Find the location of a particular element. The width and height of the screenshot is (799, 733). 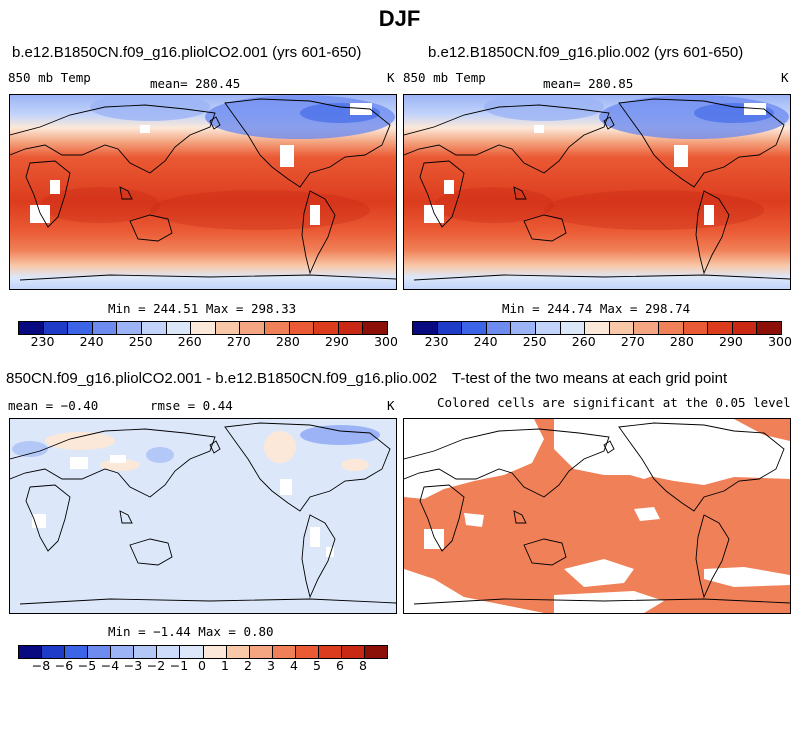

colorbar-top-right is located at coordinates (597, 328).